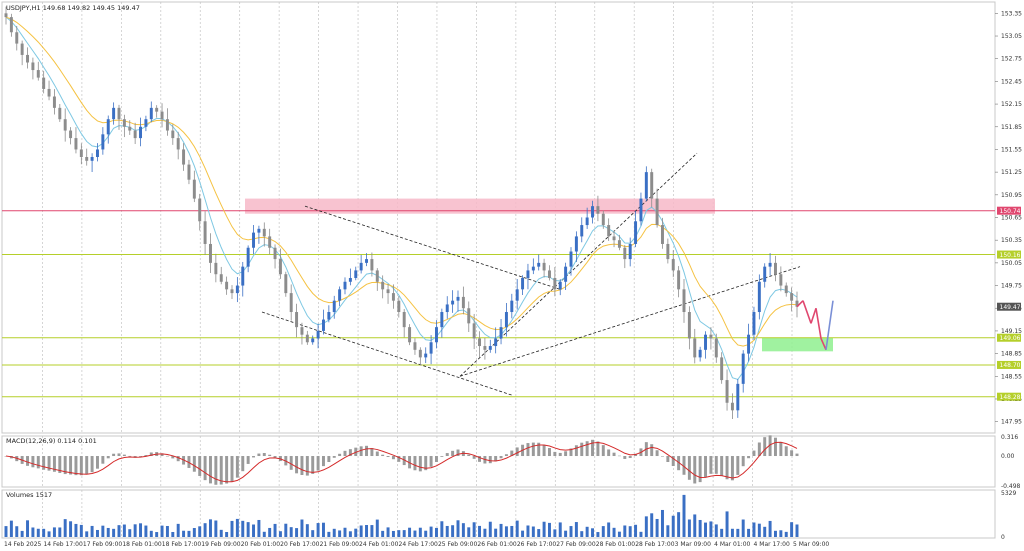  Describe the element at coordinates (1011, 13) in the screenshot. I see `price-tick-label: 153.35` at that location.